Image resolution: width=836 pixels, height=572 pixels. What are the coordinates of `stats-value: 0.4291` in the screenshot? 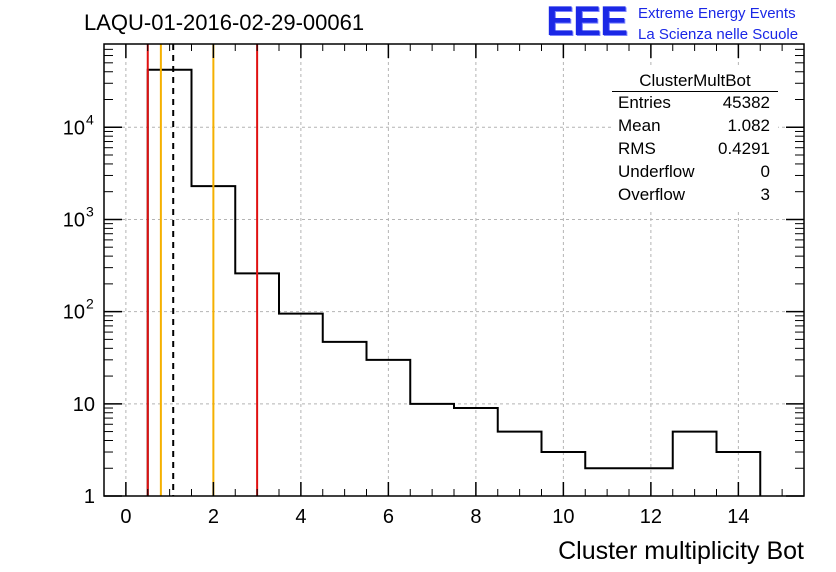 It's located at (744, 148).